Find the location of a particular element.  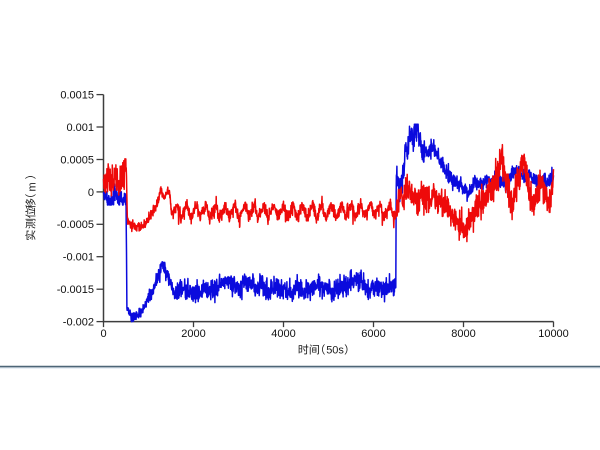

svg-text: -0.002 is located at coordinates (78, 323).